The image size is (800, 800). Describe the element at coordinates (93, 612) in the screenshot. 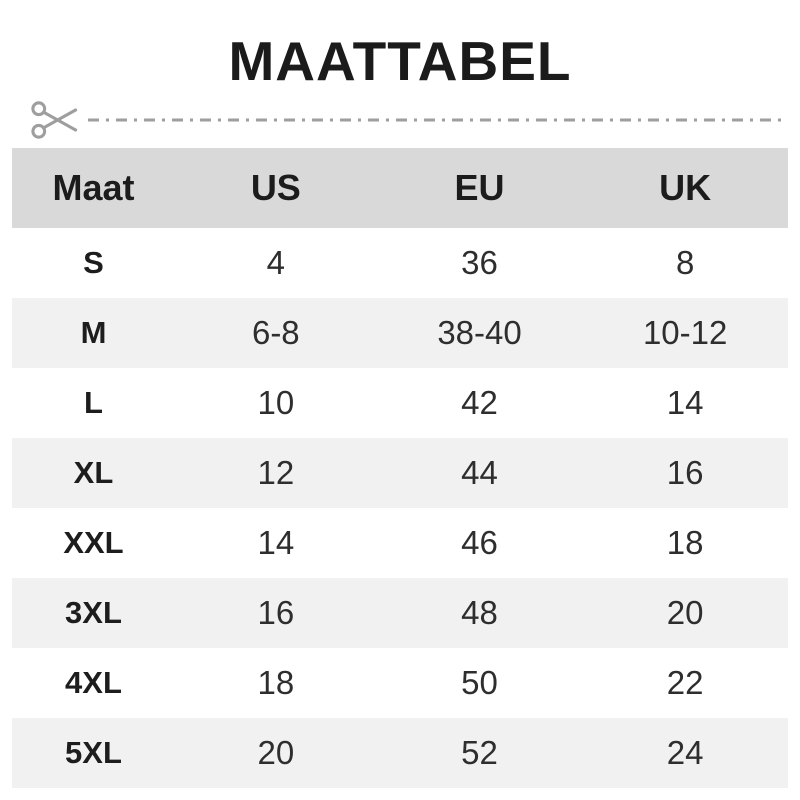

I see `size-cell: 3XL` at that location.